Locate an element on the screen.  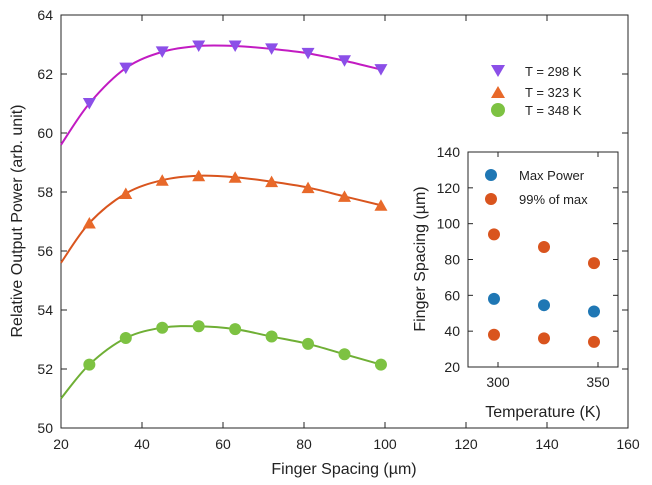
main-x-tick-label: 20 is located at coordinates (61, 444).